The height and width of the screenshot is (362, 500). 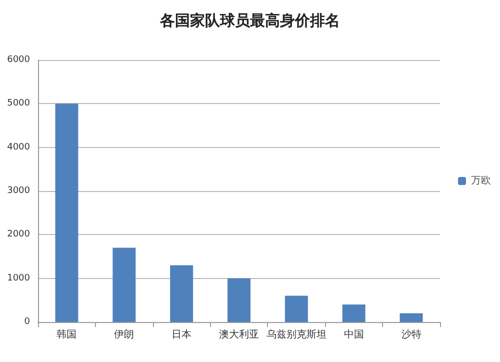 What do you see at coordinates (296, 334) in the screenshot?
I see `x-tick-label: 乌兹别克斯坦` at bounding box center [296, 334].